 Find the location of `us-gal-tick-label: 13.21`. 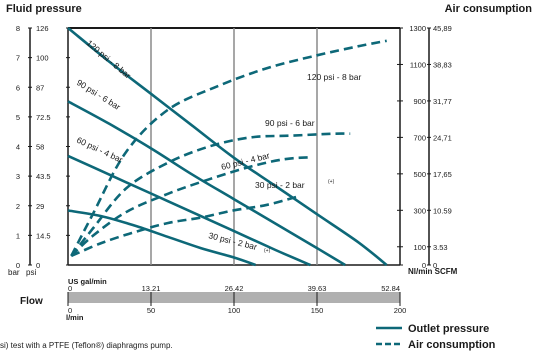

us-gal-tick-label: 13.21 is located at coordinates (151, 288).